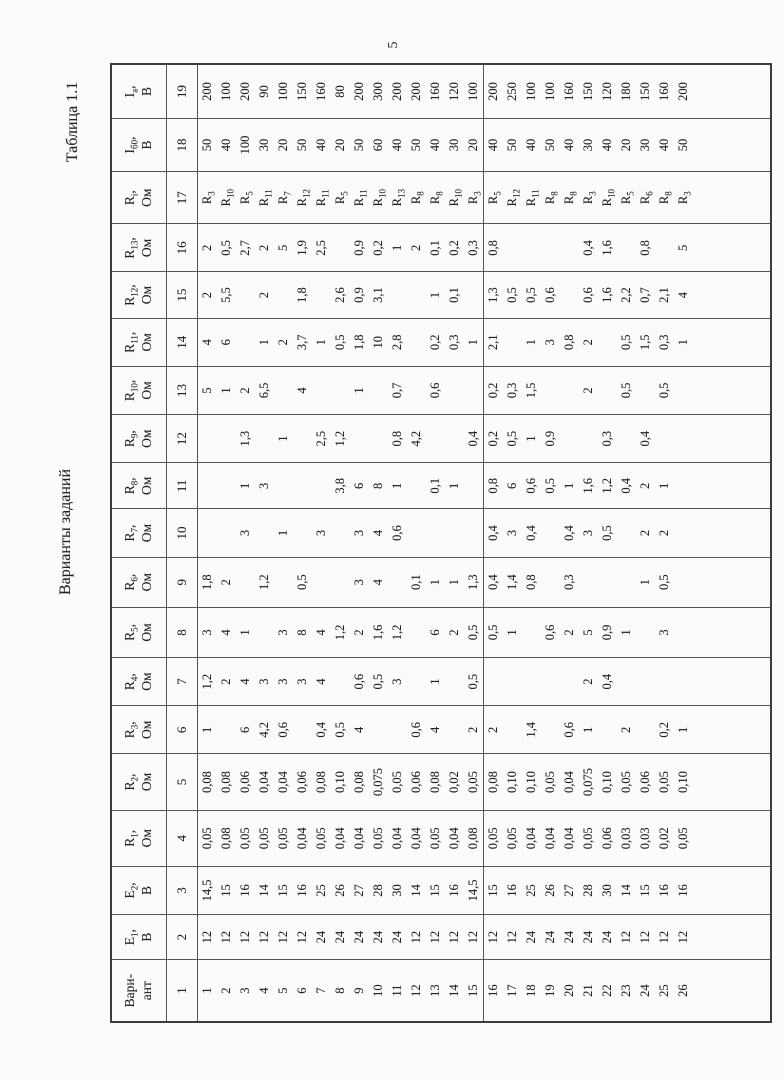 This screenshot has width=784, height=1080. Describe the element at coordinates (321, 247) in the screenshot. I see `table-cell: 2,5` at that location.